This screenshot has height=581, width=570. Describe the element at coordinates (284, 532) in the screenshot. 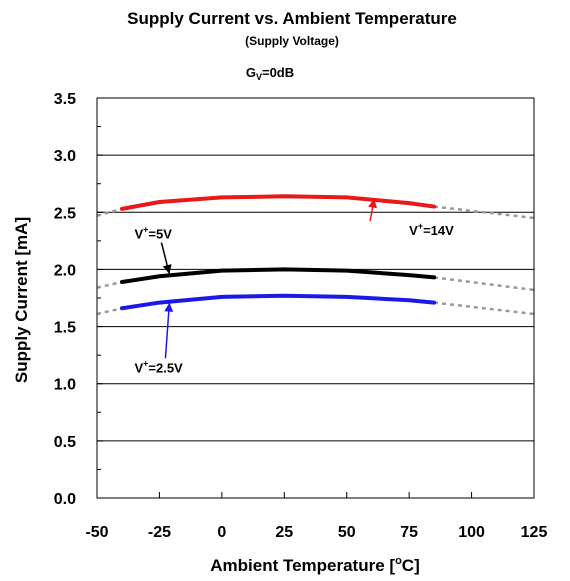

I see `x-tick-label: 25` at that location.